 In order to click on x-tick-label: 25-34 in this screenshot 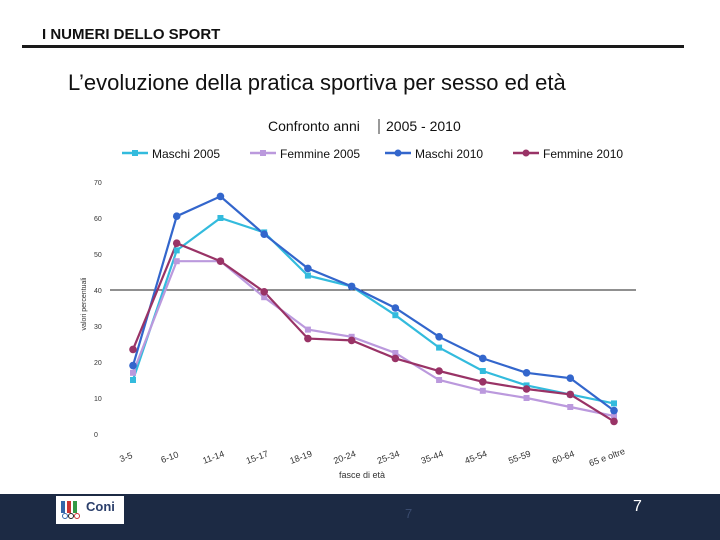, I will do `click(388, 457)`.